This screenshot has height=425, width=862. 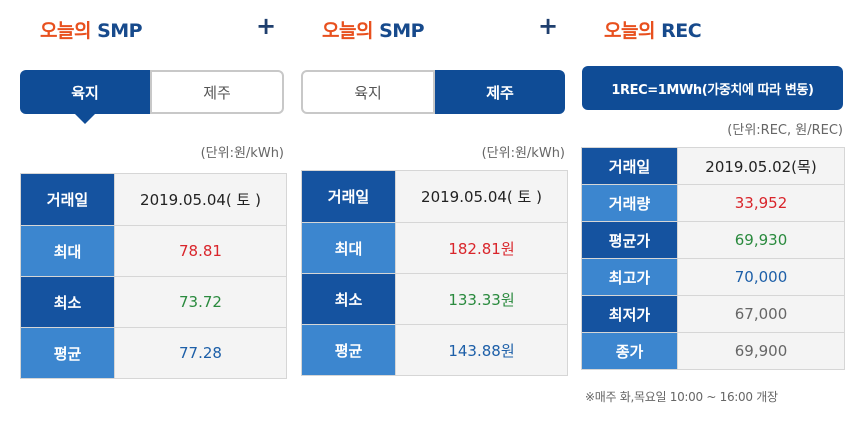 I want to click on panel2-title: 오늘의 SMP, so click(x=373, y=29).